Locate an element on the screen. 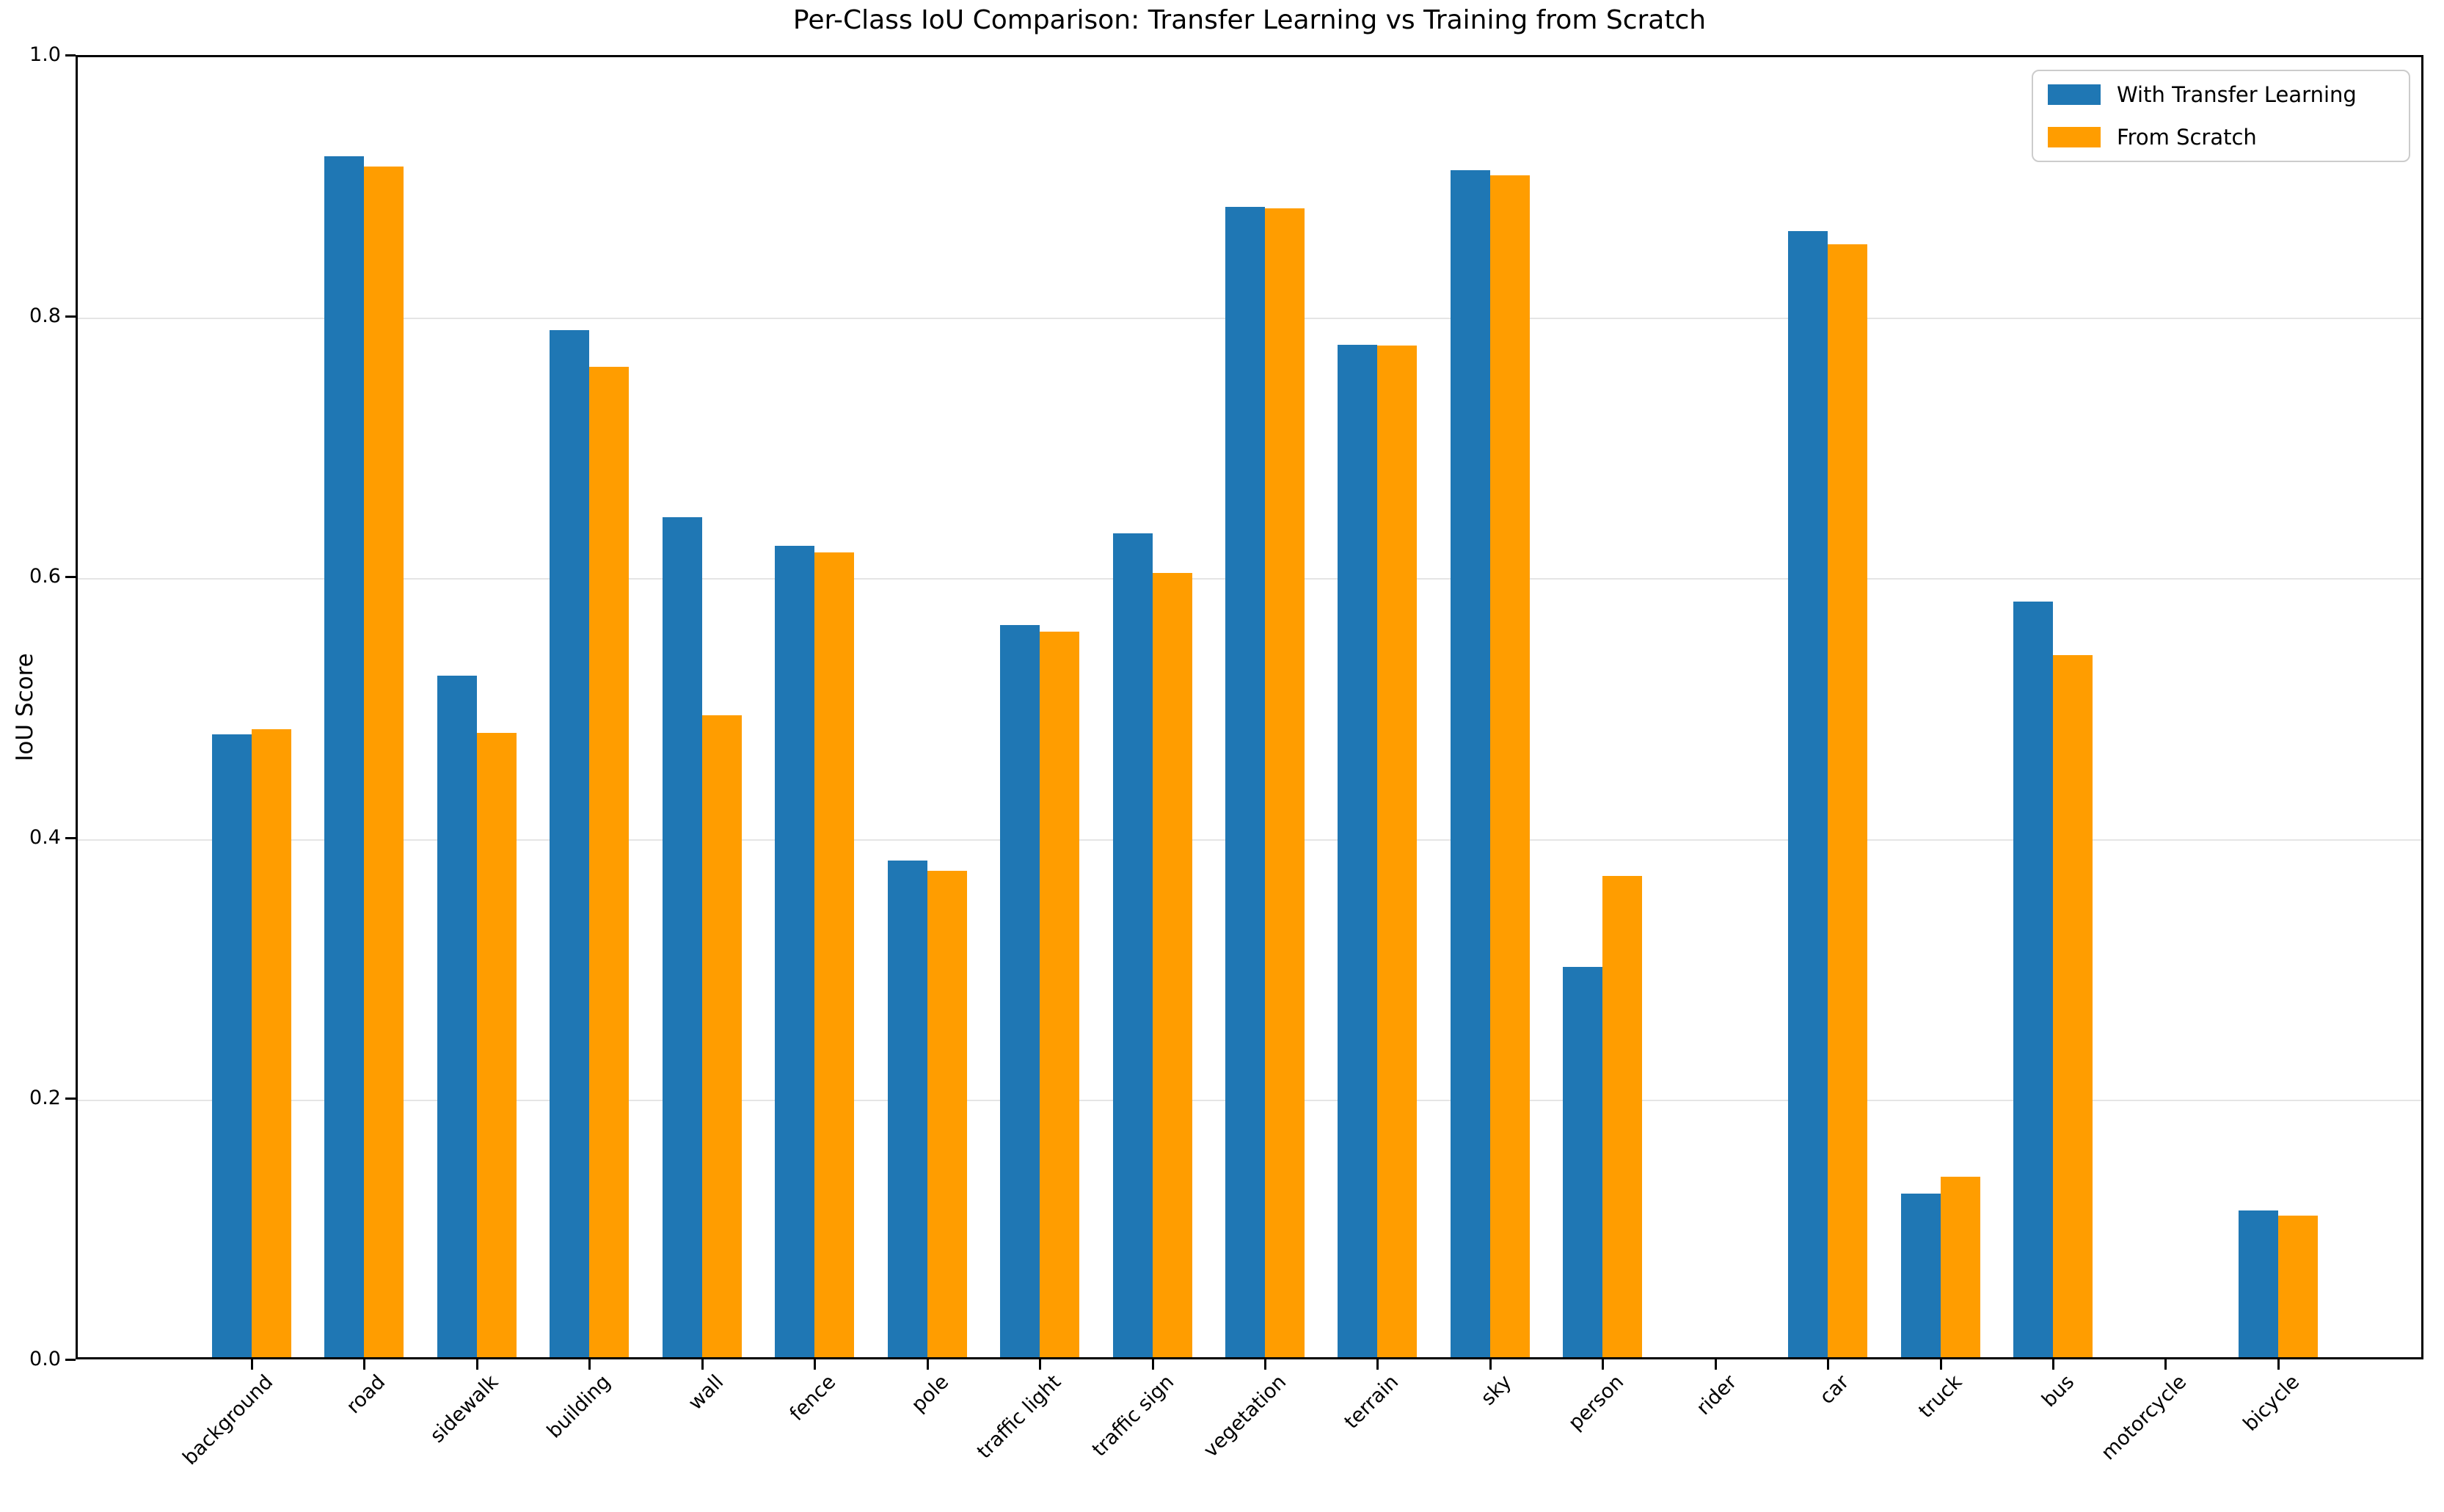 This screenshot has width=2444, height=1512. x-tick-mark-vegetation is located at coordinates (1264, 1365).